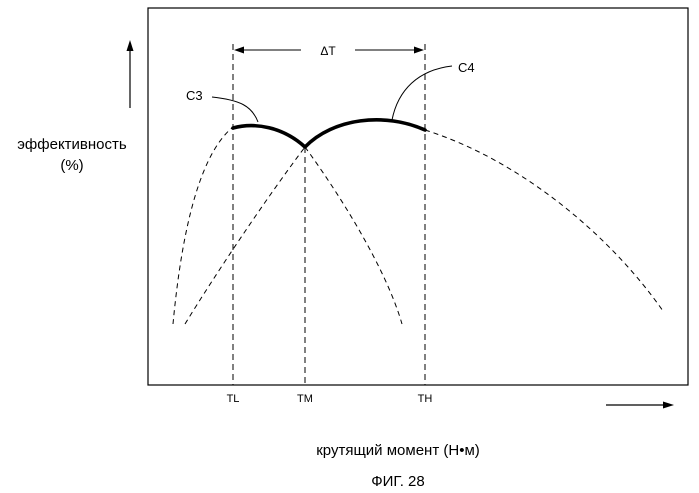  Describe the element at coordinates (235, 109) in the screenshot. I see `c3-leader-line` at that location.